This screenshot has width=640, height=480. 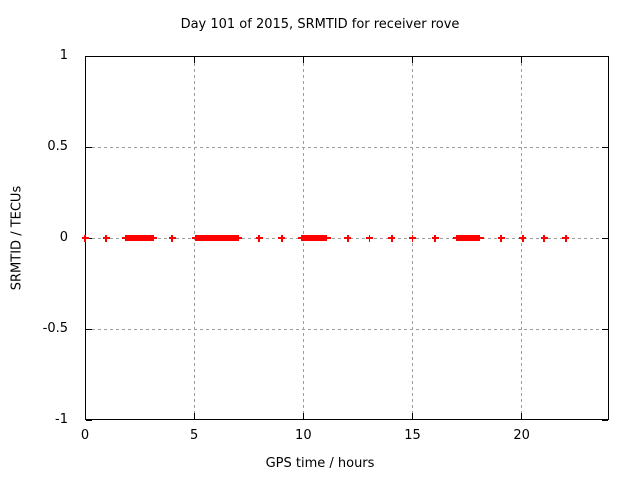 I want to click on x-tick-label: 0, so click(x=85, y=435).